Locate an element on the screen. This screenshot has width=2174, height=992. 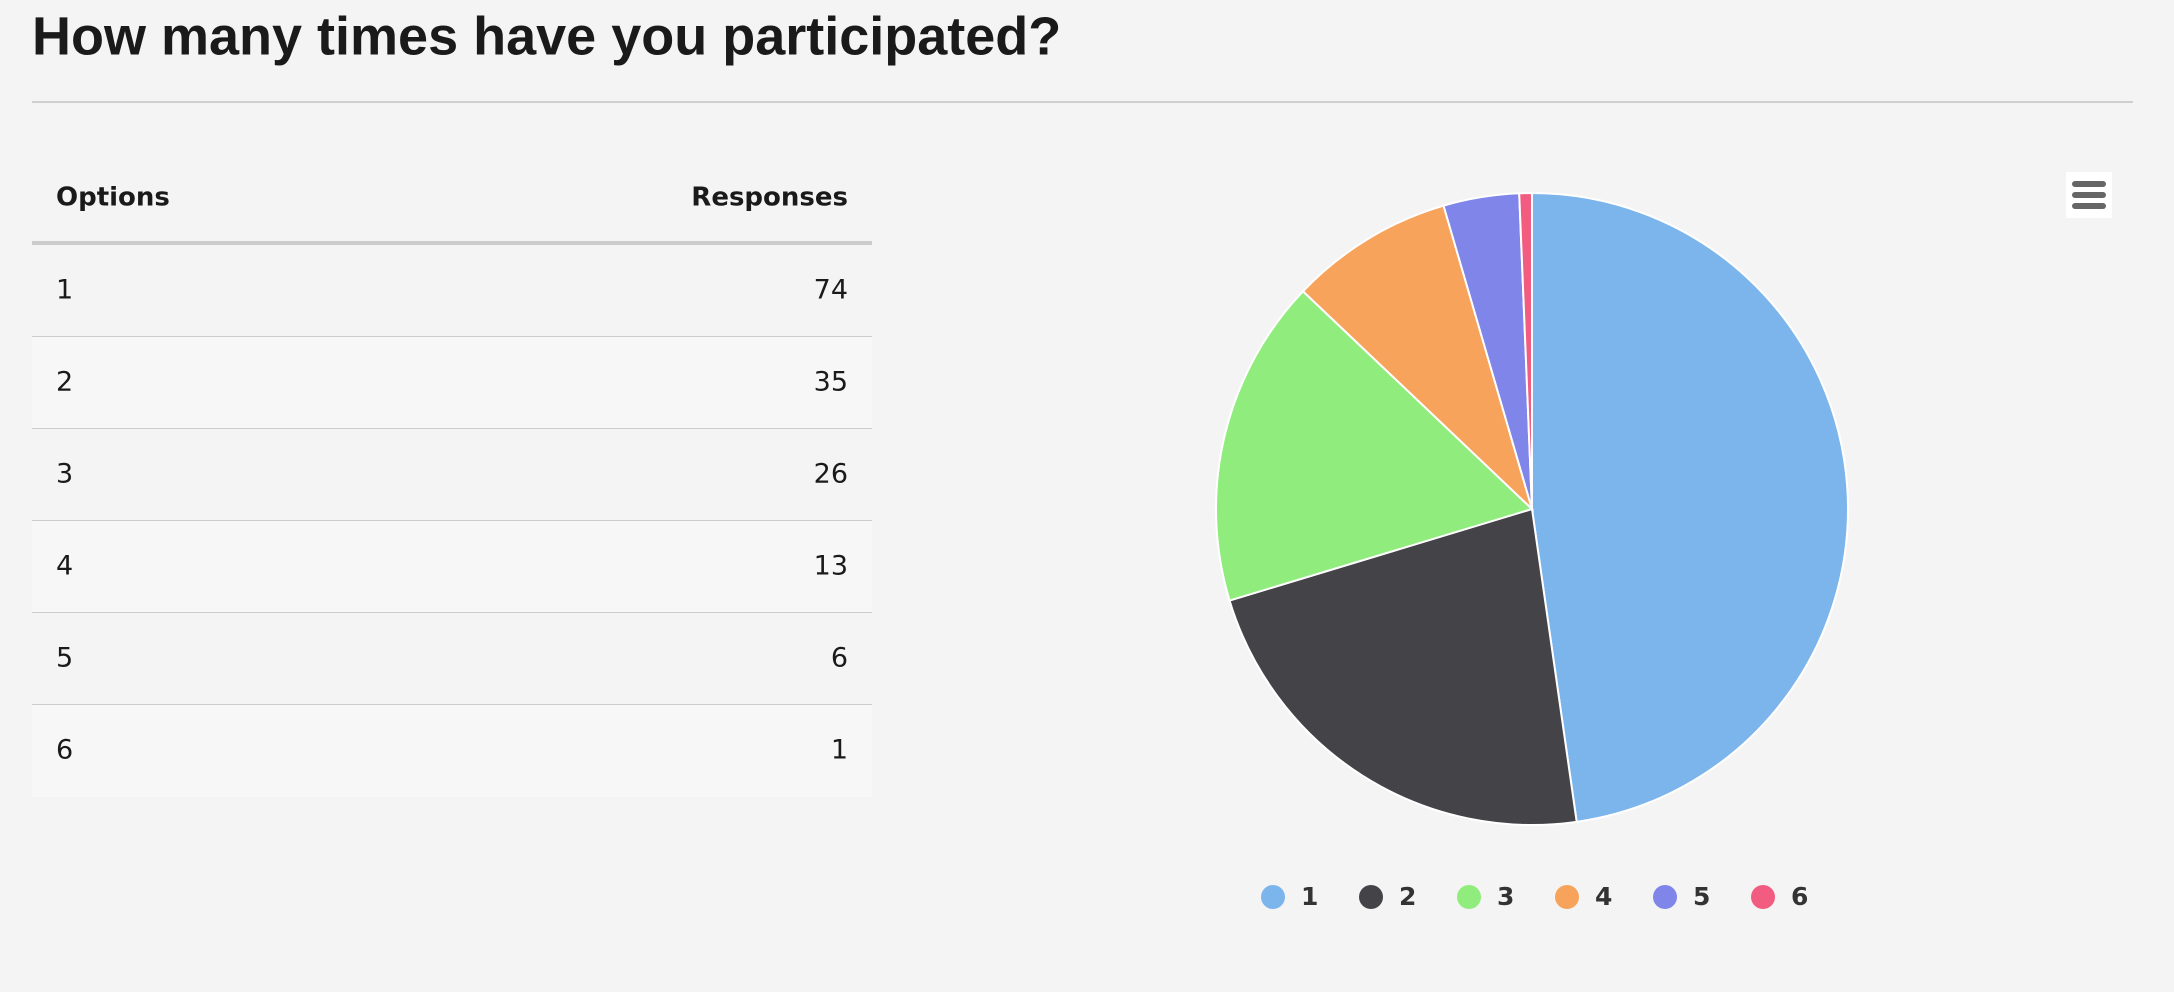
response-cell: 26 is located at coordinates (831, 474).